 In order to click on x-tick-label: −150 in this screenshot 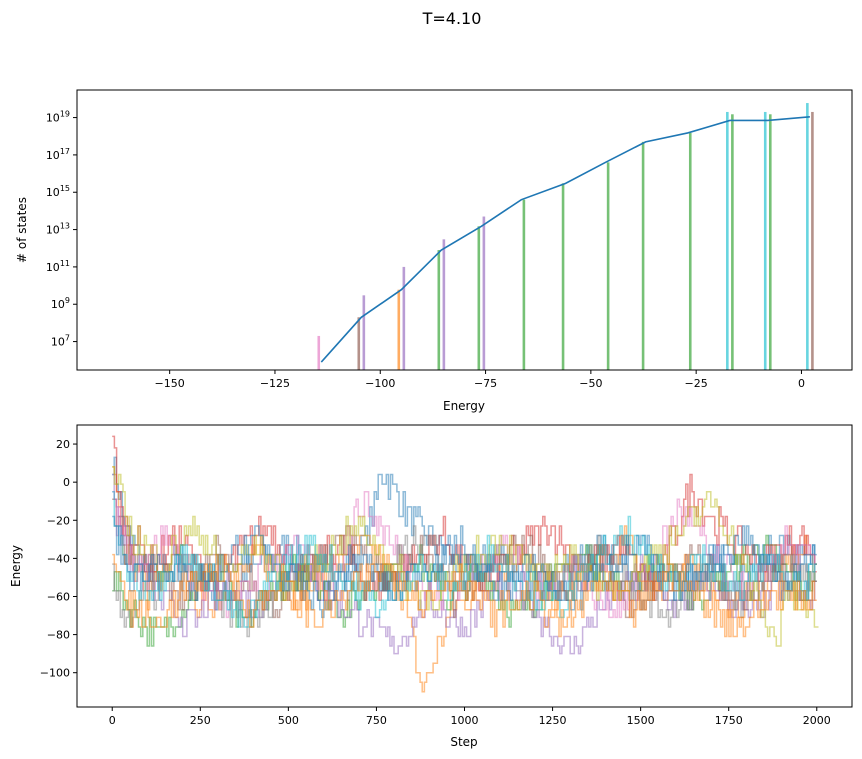, I will do `click(170, 383)`.